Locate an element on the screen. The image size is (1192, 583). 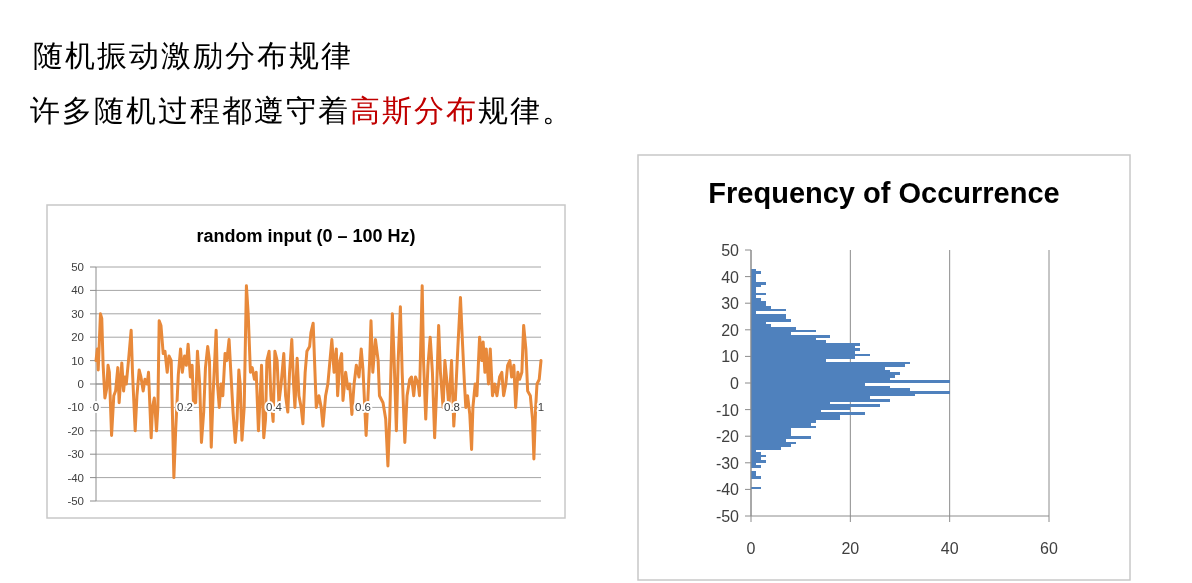
chart-title: Frequency of Occurrence is located at coordinates (884, 193).